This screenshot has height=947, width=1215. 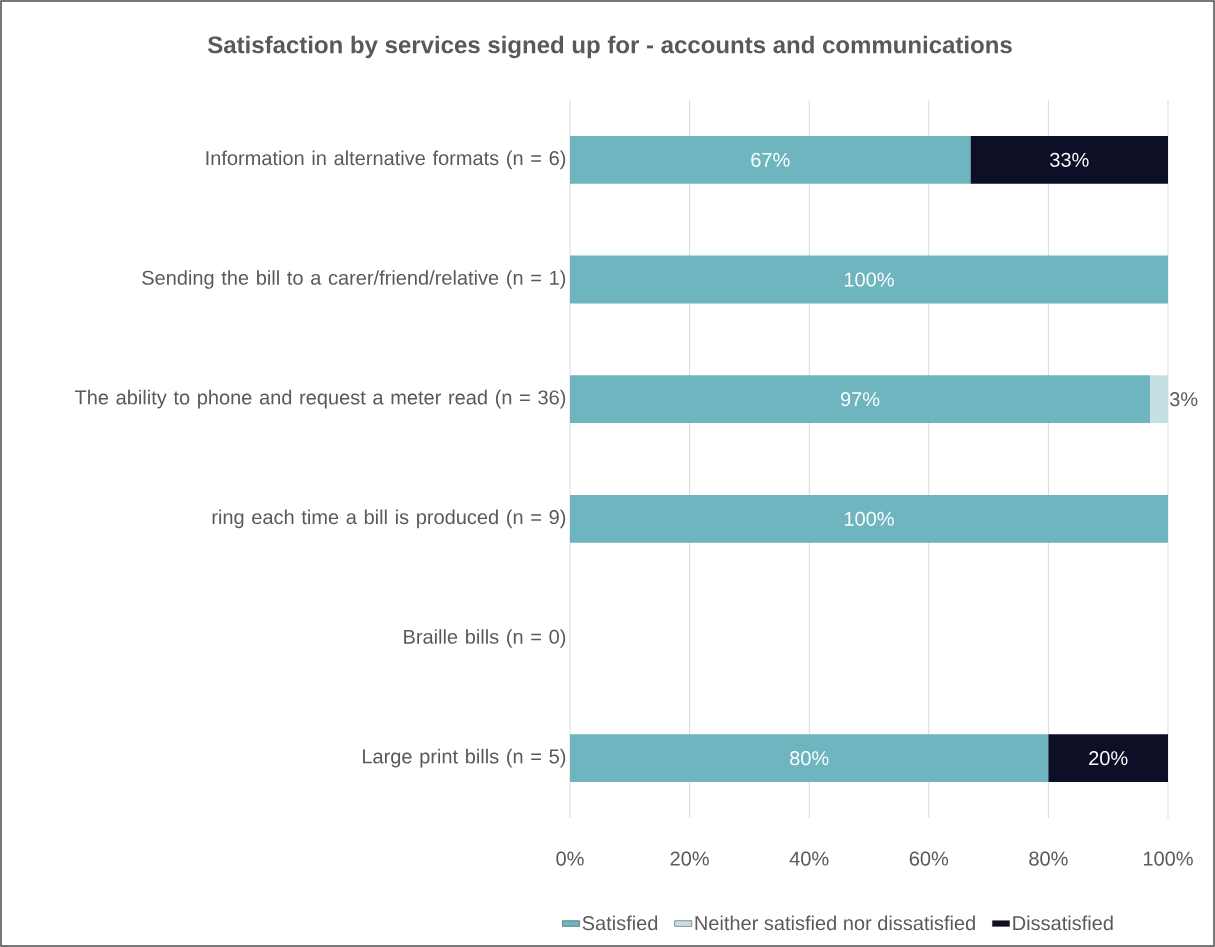 I want to click on legend-label: Neither satisfied nor dissatisfied, so click(x=835, y=923).